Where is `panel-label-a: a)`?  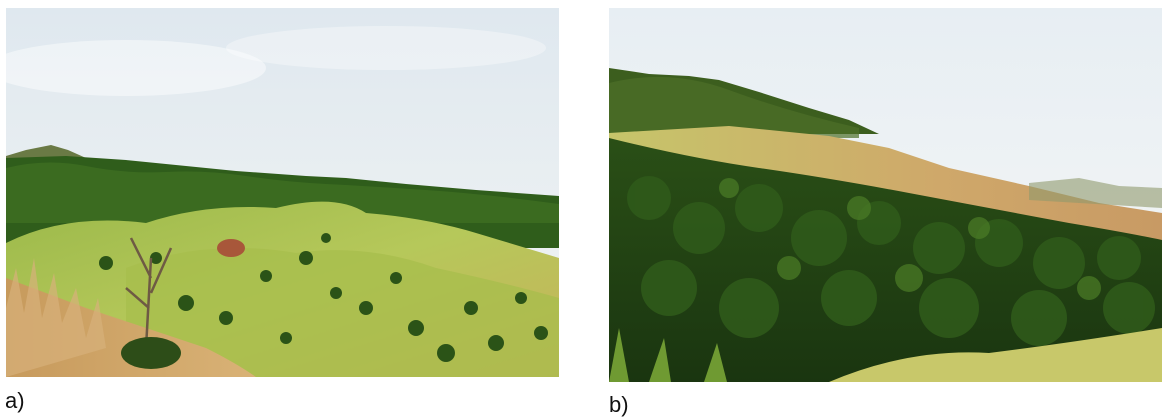 panel-label-a: a) is located at coordinates (15, 400).